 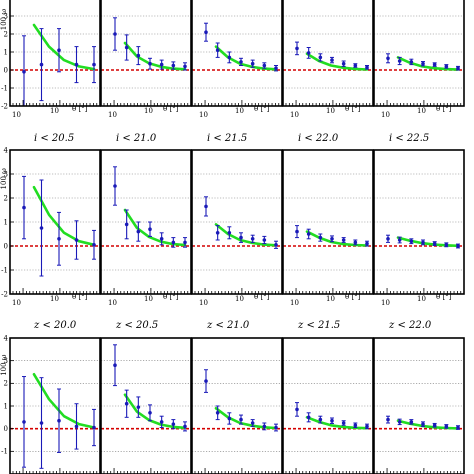 What do you see at coordinates (136, 138) in the screenshot?
I see `panel-title: i < 21.0` at bounding box center [136, 138].